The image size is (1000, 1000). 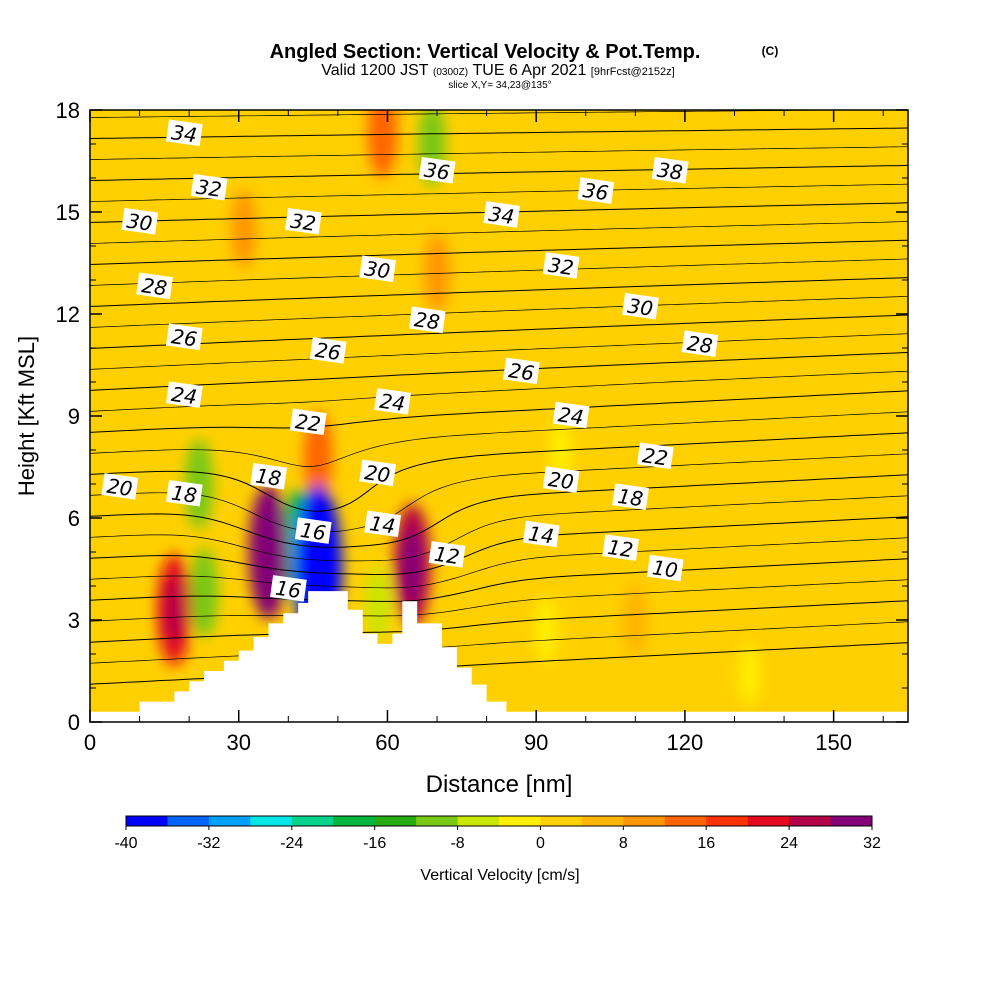 I want to click on isotherm-label-text: 24, so click(x=571, y=415).